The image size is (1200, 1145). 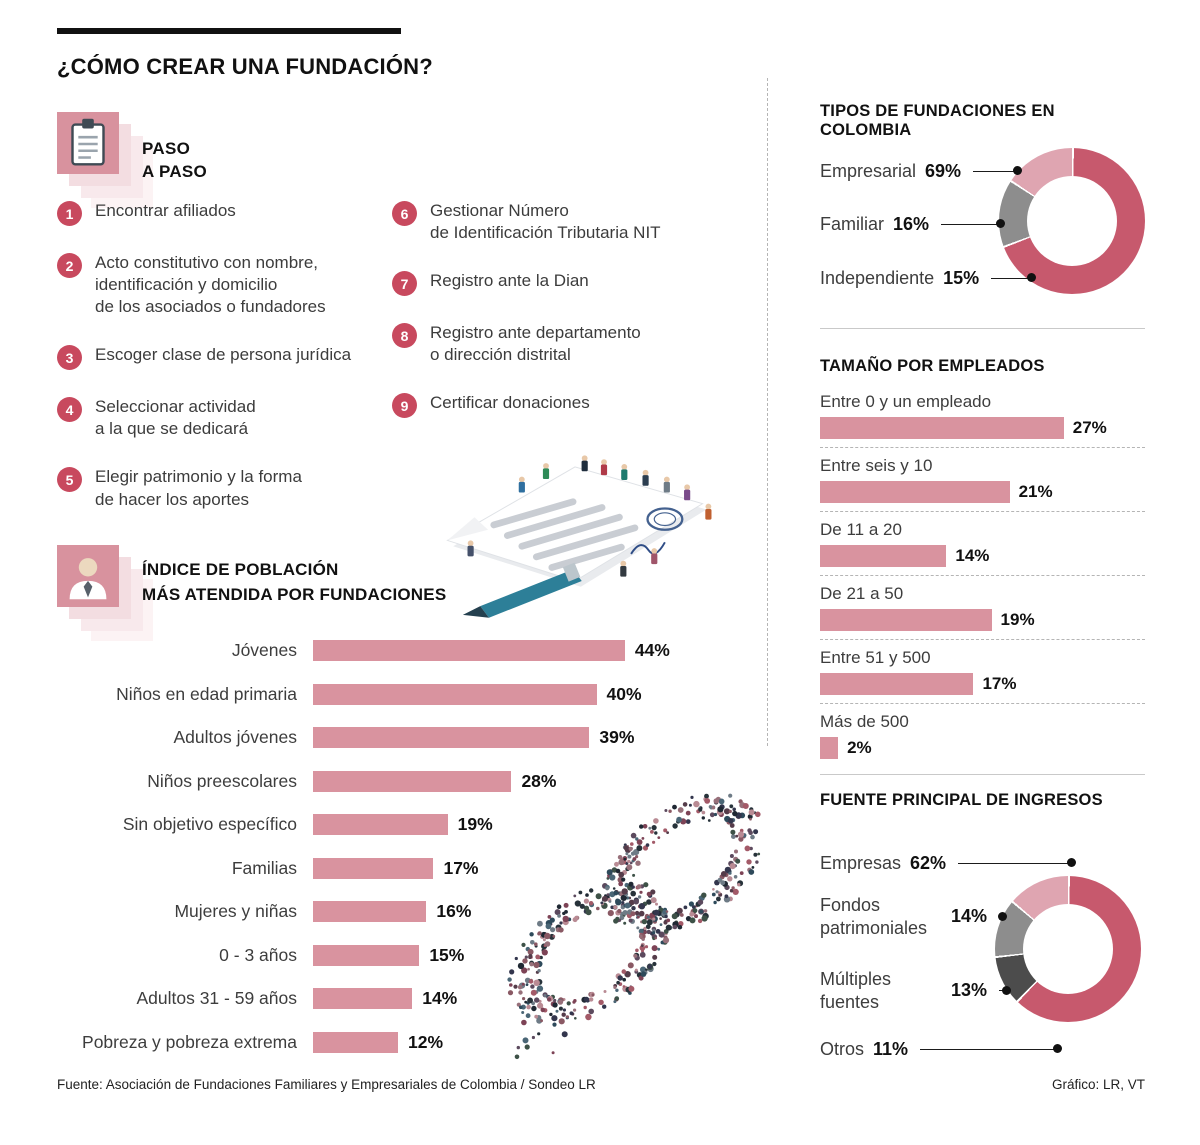 What do you see at coordinates (842, 1049) in the screenshot?
I see `legend-label: Otros` at bounding box center [842, 1049].